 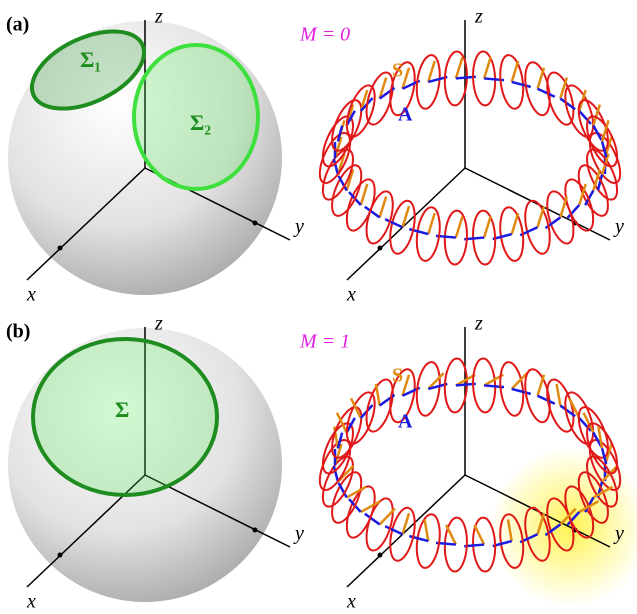 What do you see at coordinates (324, 342) in the screenshot?
I see `m-label: M = 1` at bounding box center [324, 342].